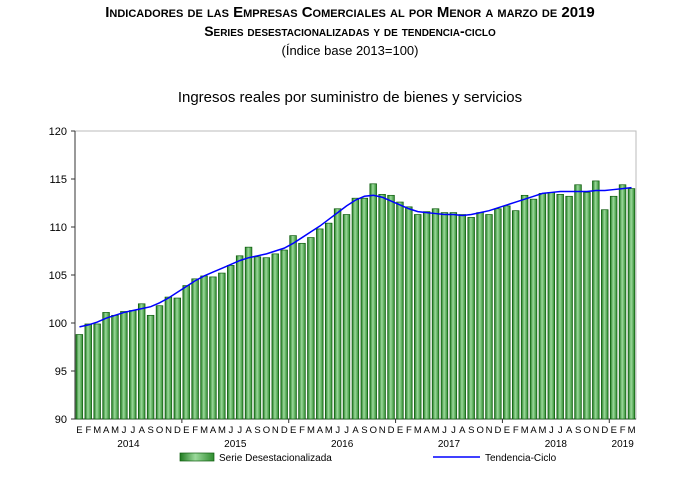 This screenshot has height=482, width=700. Describe the element at coordinates (556, 444) in the screenshot. I see `year-label: 2018` at that location.